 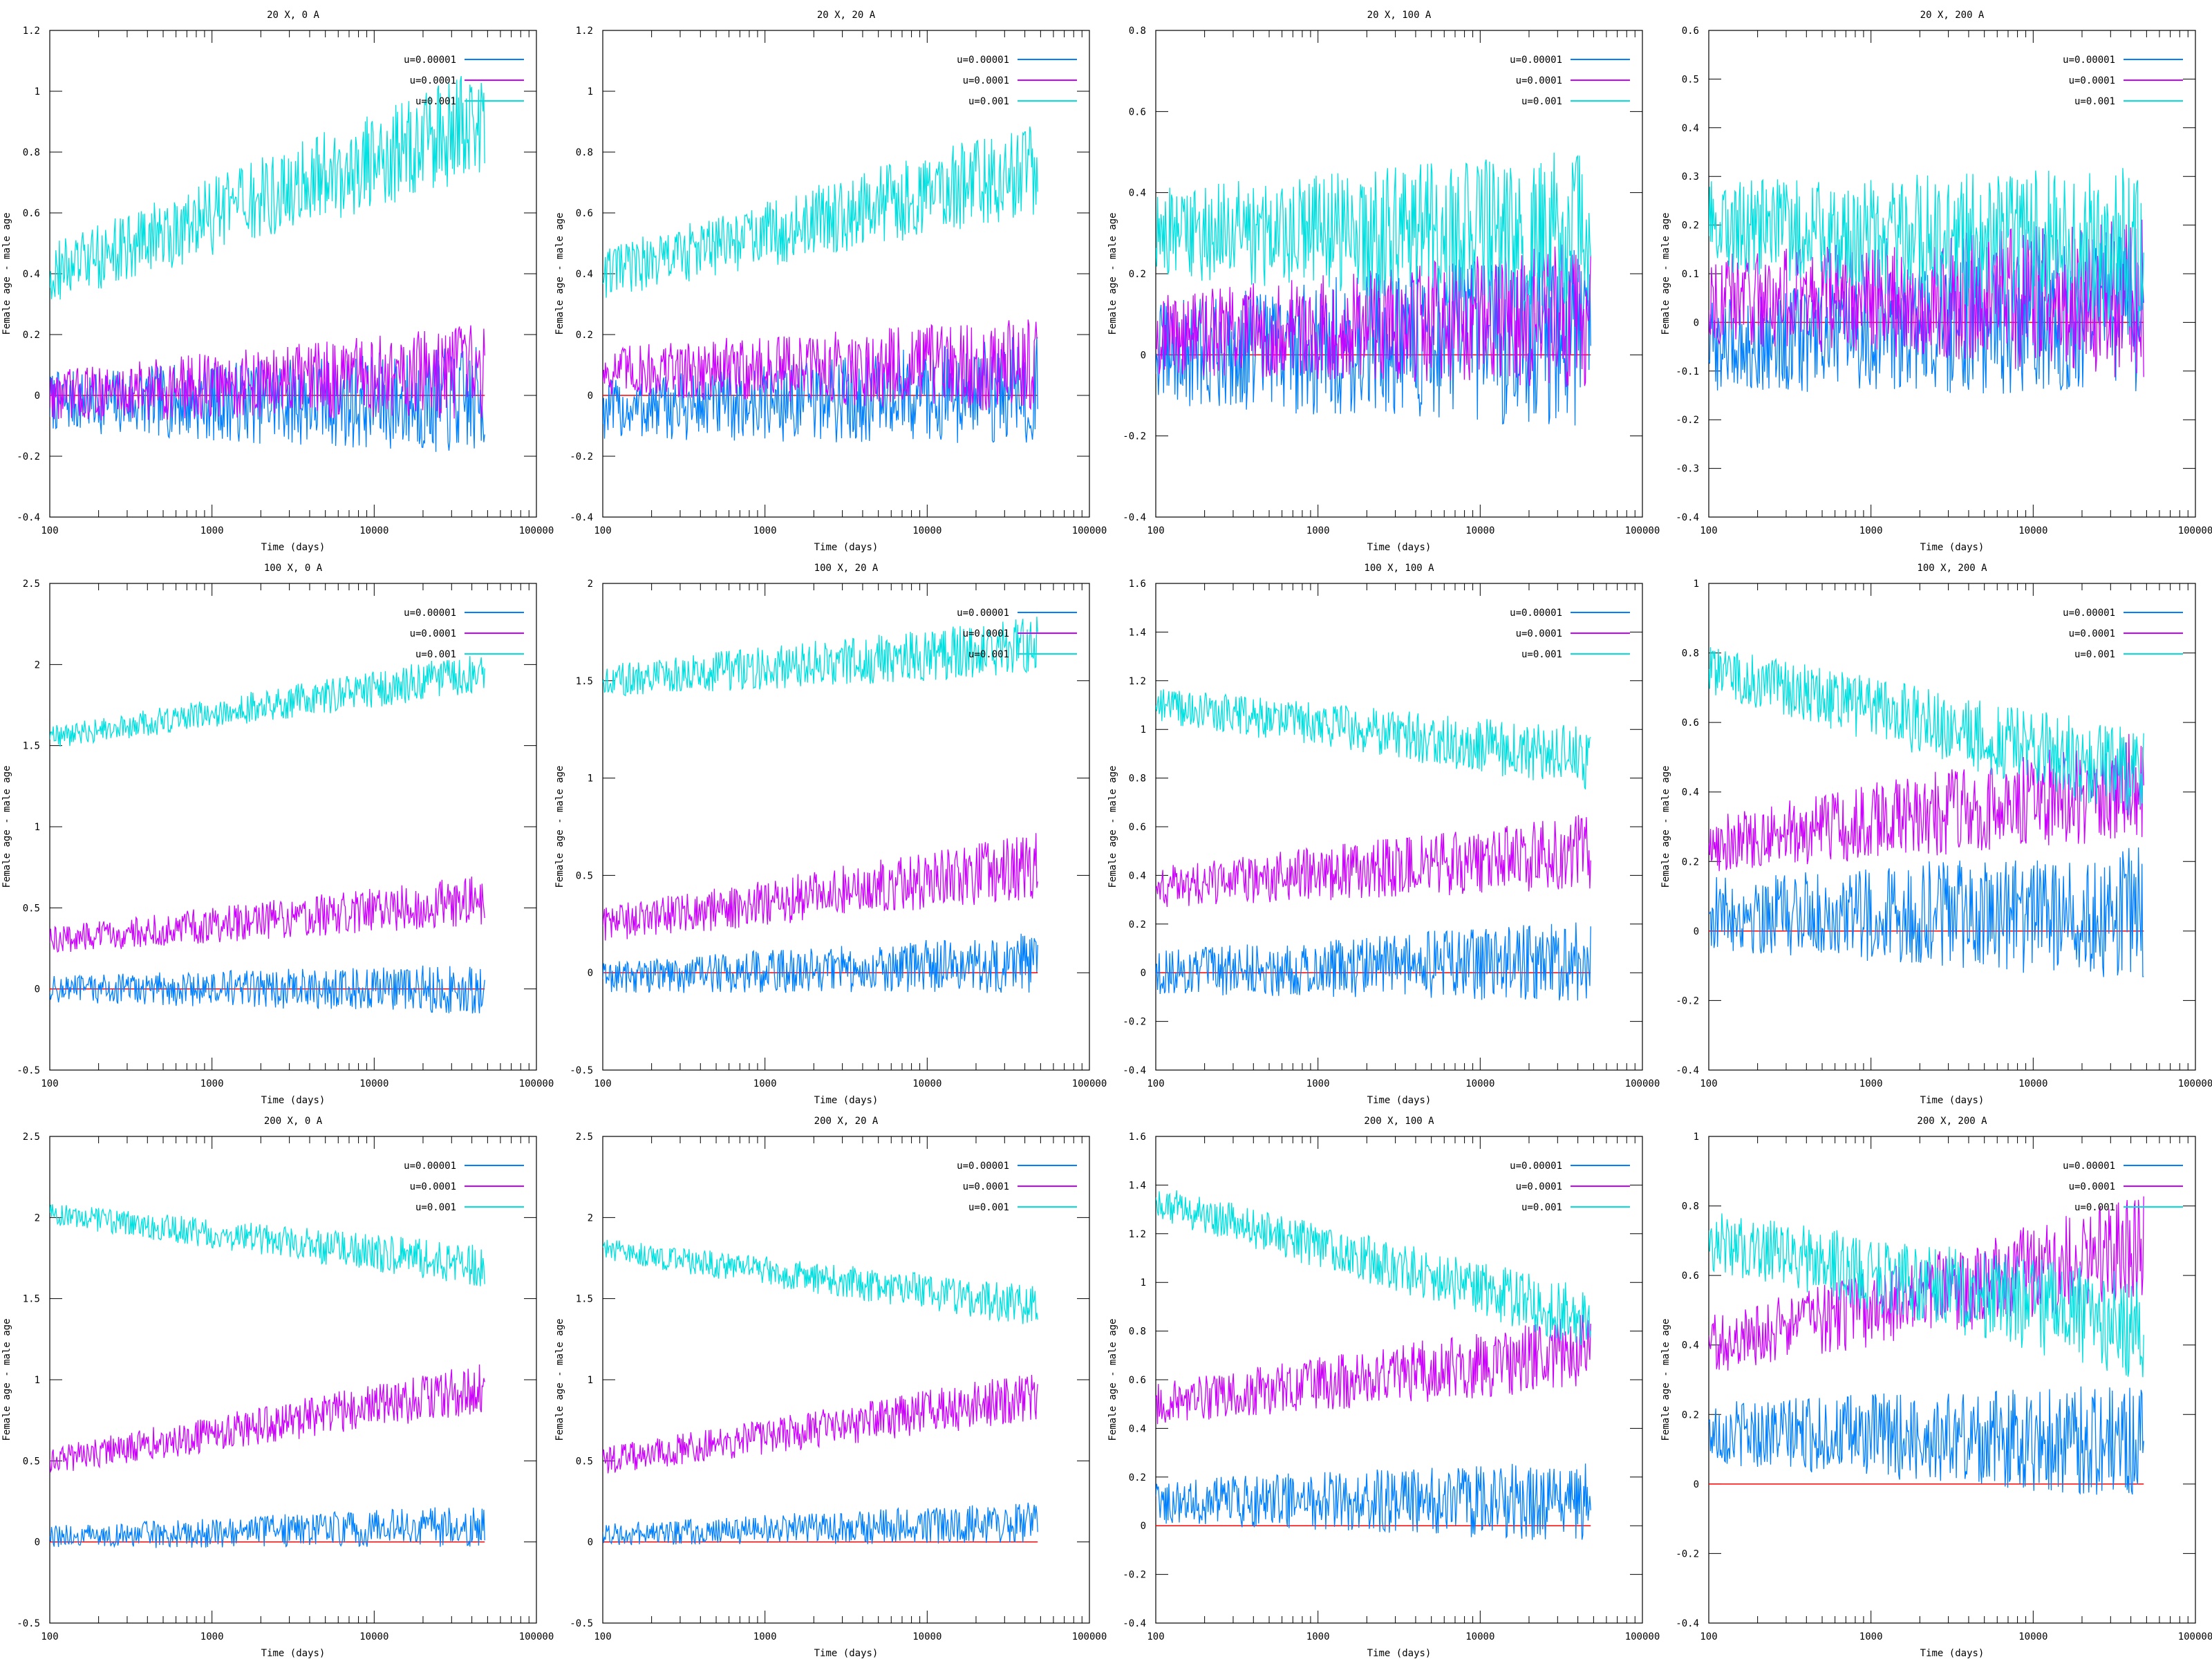 What do you see at coordinates (32, 584) in the screenshot?
I see `y-tick-label: 2.5` at bounding box center [32, 584].